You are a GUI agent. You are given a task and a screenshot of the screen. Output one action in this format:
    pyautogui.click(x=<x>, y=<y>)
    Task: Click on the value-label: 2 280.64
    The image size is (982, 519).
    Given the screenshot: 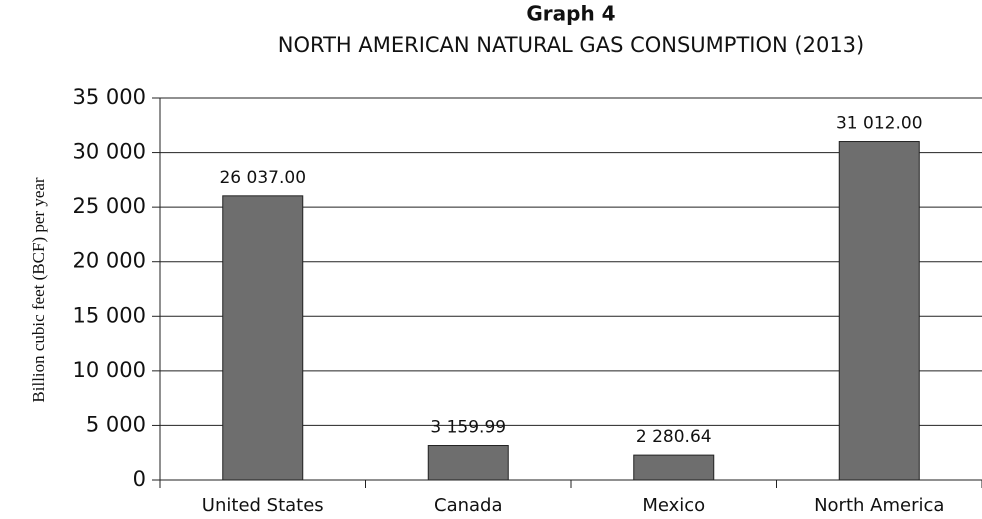 What is the action you would take?
    pyautogui.click(x=674, y=437)
    